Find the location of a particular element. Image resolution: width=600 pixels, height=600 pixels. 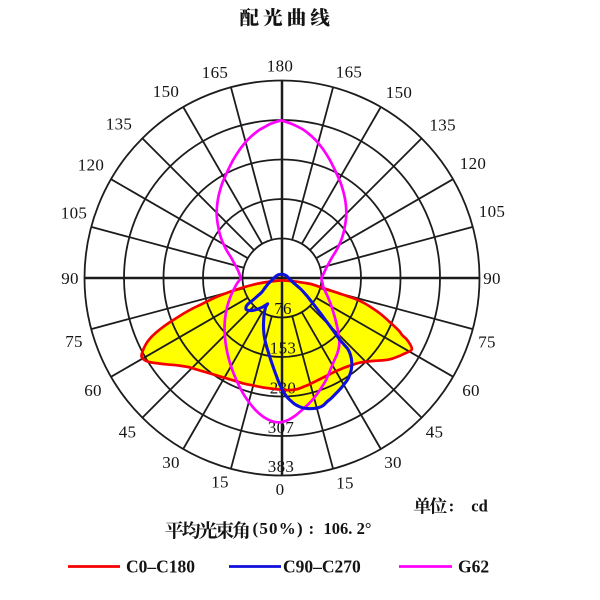

svg-text: (50%) is located at coordinates (278, 528).